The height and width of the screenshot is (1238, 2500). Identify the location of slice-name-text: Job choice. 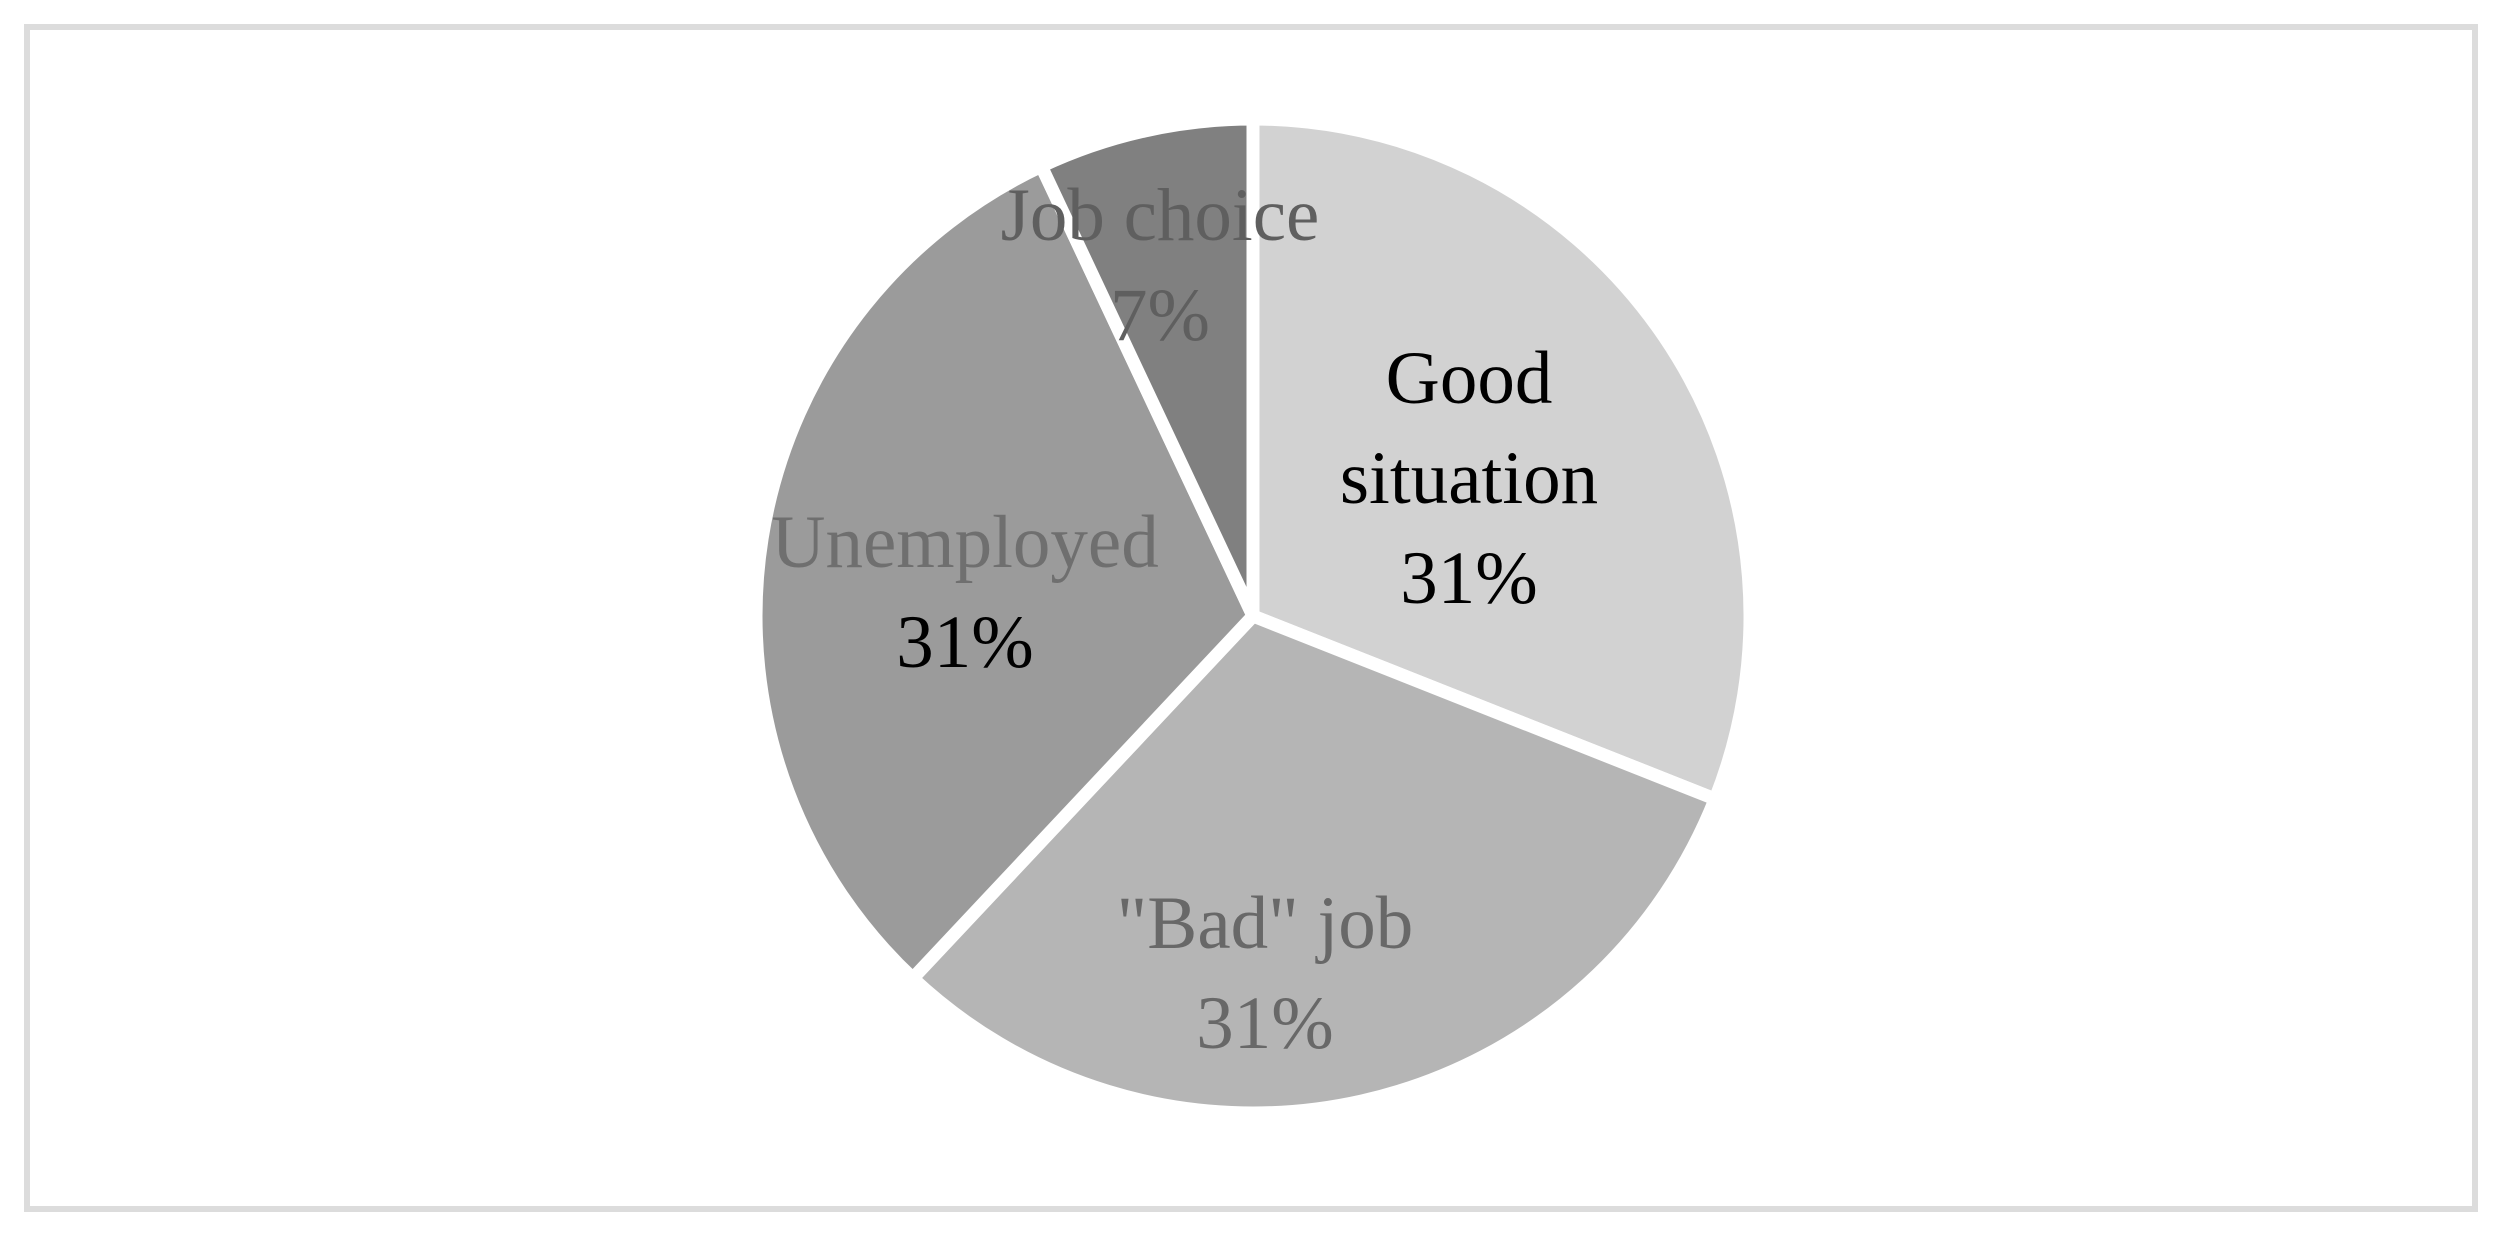
(1160, 215).